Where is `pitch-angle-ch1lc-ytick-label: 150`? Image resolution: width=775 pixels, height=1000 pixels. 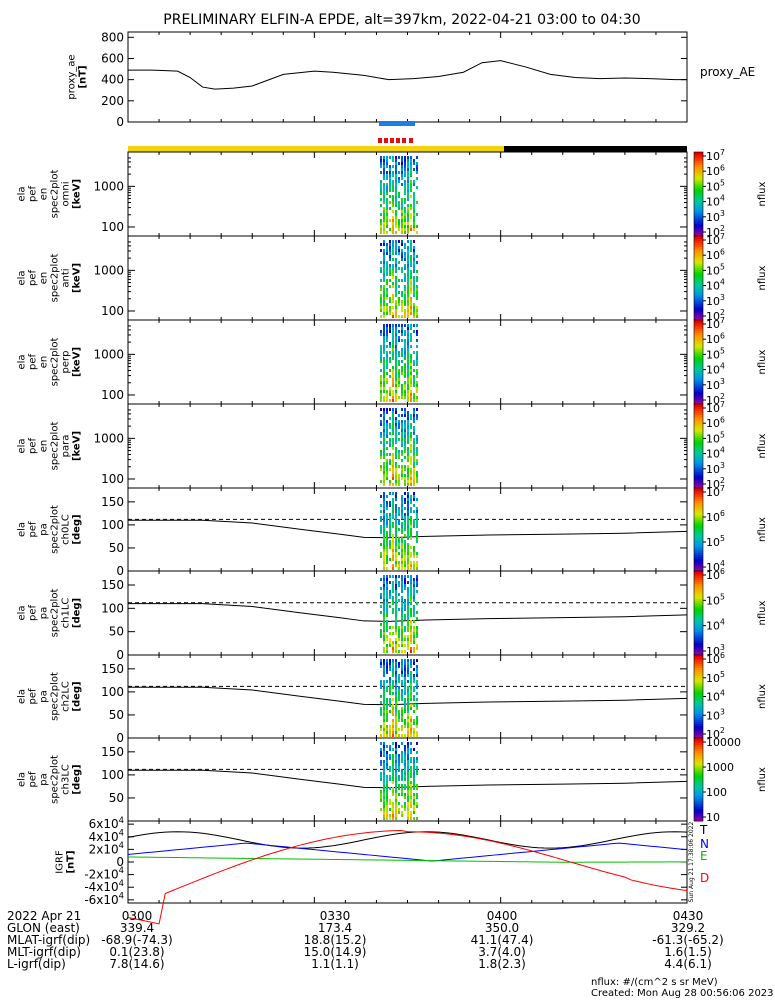
pitch-angle-ch1lc-ytick-label: 150 is located at coordinates (112, 585).